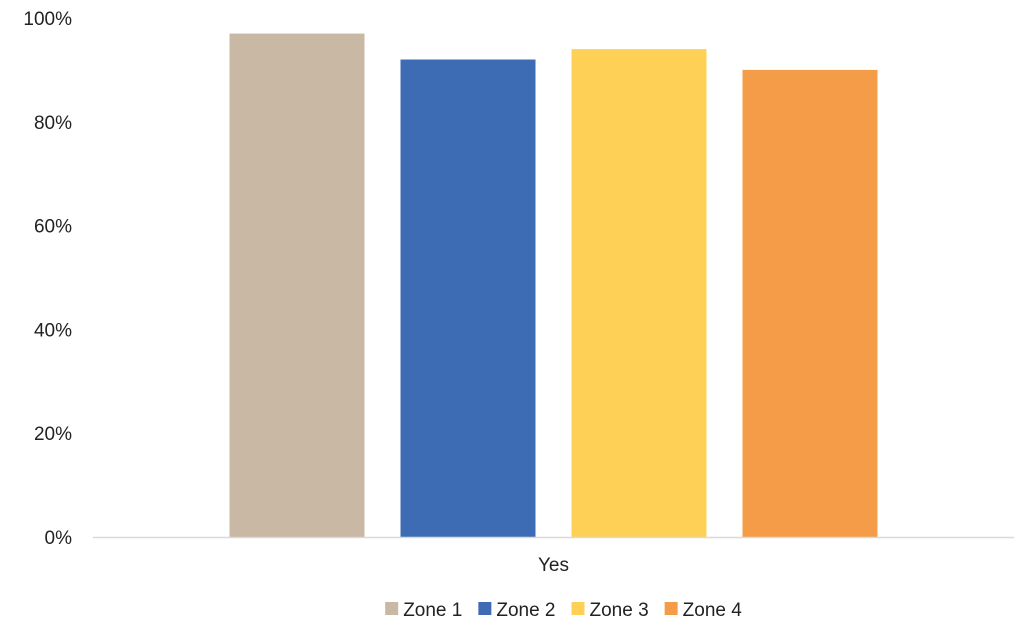  What do you see at coordinates (53, 227) in the screenshot?
I see `y-tick-label: 60%` at bounding box center [53, 227].